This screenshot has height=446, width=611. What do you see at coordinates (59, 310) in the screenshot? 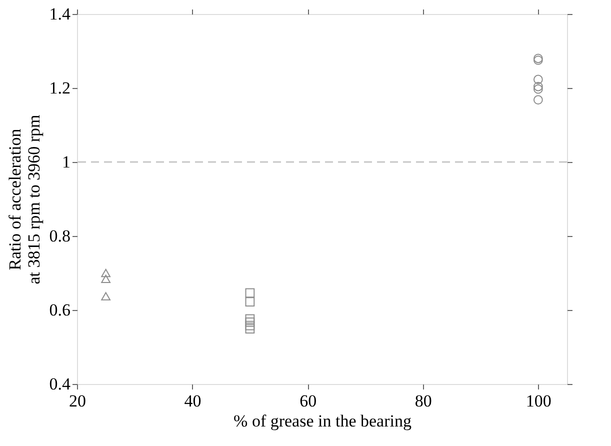
I see `y-tick-label: 0.6` at bounding box center [59, 310].